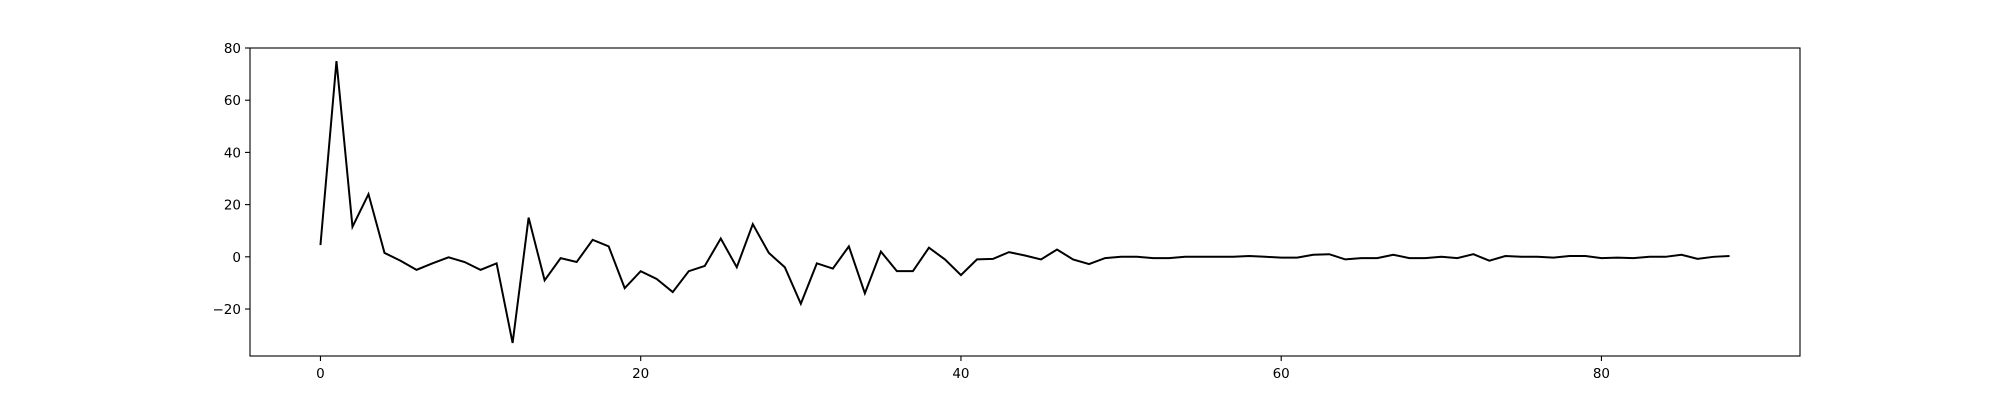 The height and width of the screenshot is (400, 2000). Describe the element at coordinates (232, 49) in the screenshot. I see `y-tick-label-80: 80` at that location.